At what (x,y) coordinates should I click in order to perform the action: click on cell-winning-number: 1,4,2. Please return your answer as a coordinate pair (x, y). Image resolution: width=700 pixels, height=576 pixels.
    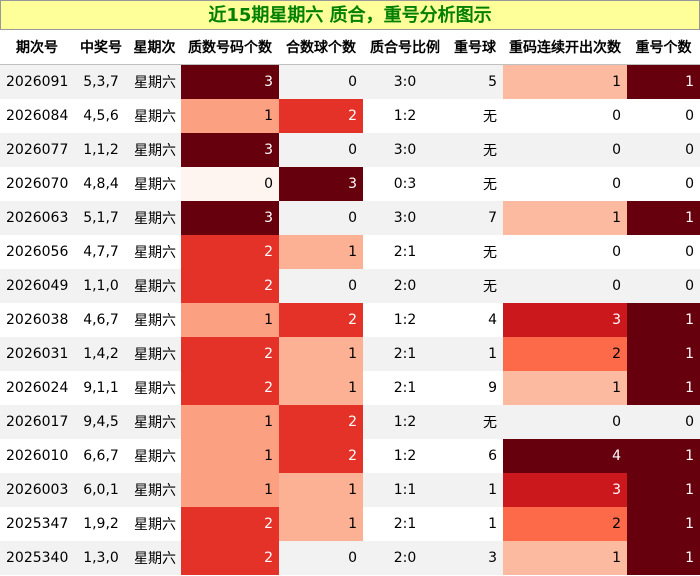
    Looking at the image, I should click on (101, 353).